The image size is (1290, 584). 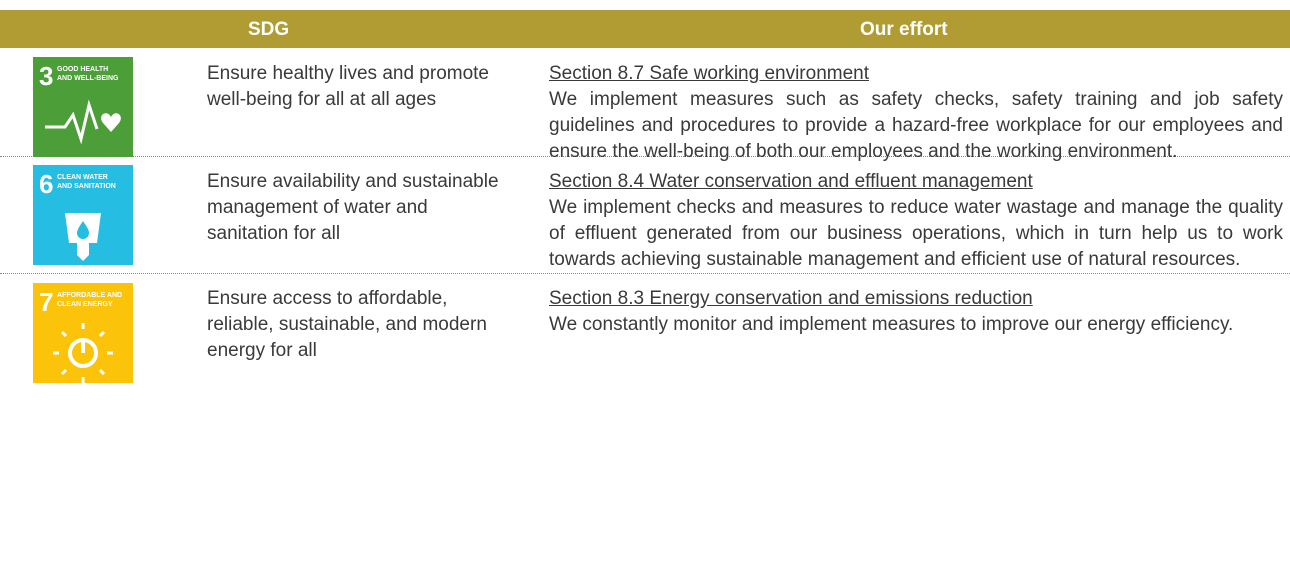 I want to click on sdg-icon: 3 GOOD HEALTH AND WELL-BEING, so click(x=83, y=107).